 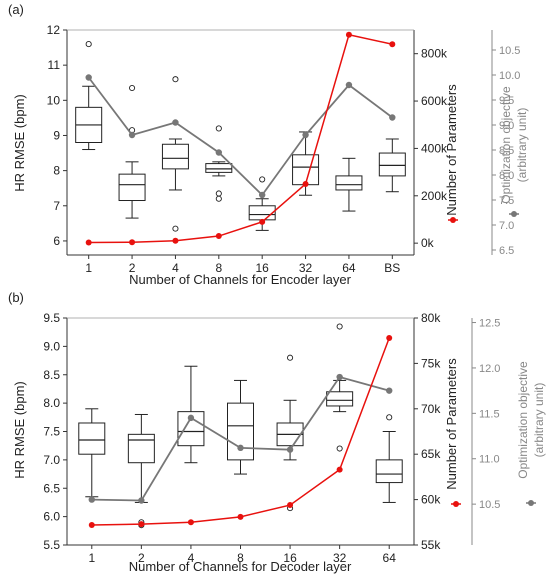 I want to click on panel-label: (a), so click(x=16, y=9).